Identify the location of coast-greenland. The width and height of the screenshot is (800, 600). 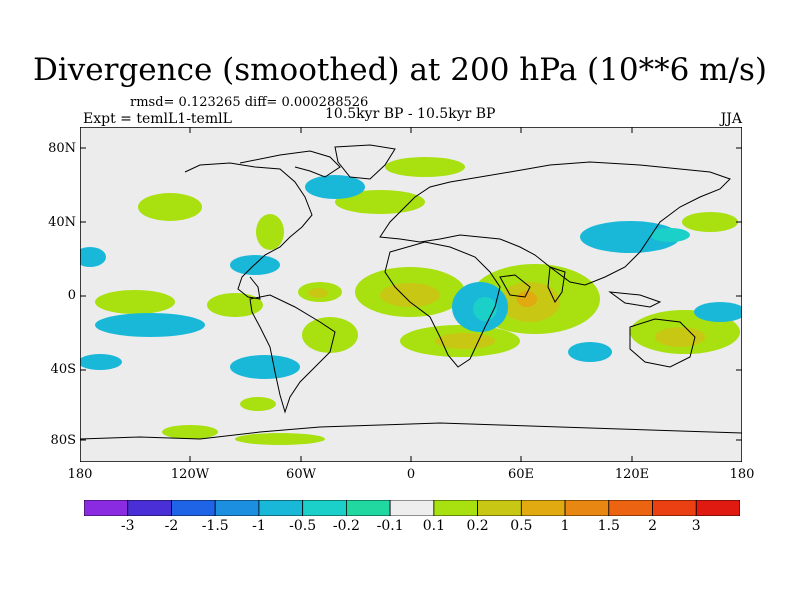
(365, 162).